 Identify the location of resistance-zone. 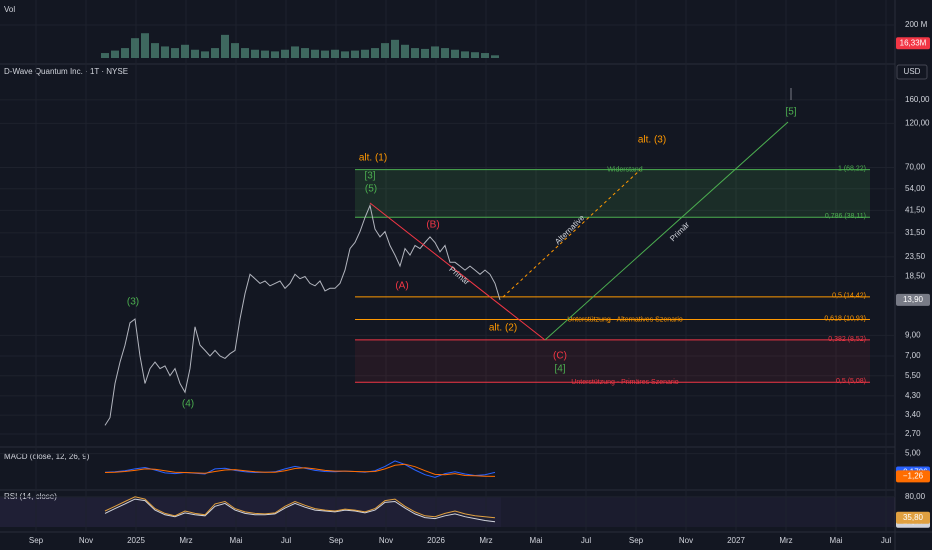
(612, 193).